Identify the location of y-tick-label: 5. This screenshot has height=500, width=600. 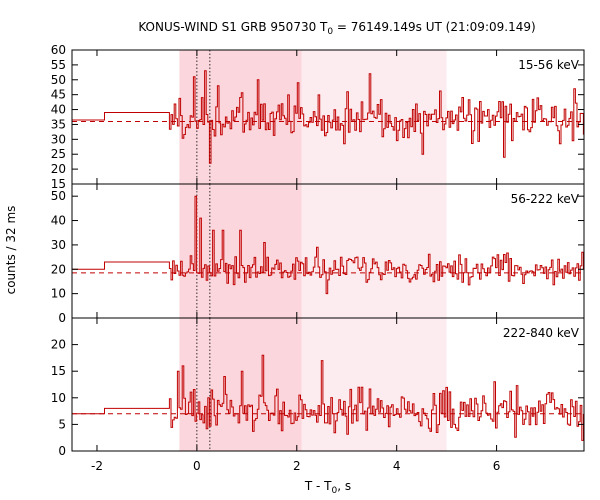
(62, 424).